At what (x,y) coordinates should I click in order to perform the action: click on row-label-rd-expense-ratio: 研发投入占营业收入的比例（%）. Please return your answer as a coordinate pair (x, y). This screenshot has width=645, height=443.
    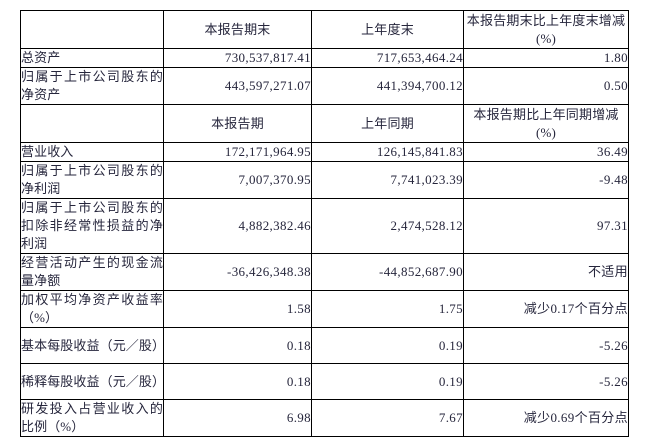
    Looking at the image, I should click on (92, 418).